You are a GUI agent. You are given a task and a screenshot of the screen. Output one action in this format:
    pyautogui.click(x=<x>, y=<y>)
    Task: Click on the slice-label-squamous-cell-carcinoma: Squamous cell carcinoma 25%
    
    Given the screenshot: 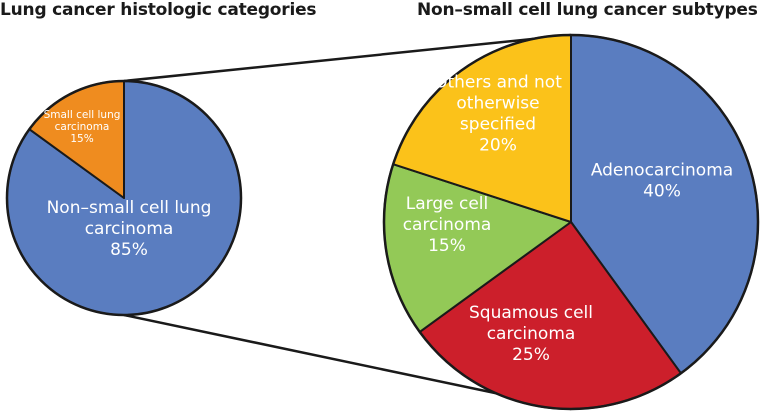 What is the action you would take?
    pyautogui.click(x=531, y=334)
    